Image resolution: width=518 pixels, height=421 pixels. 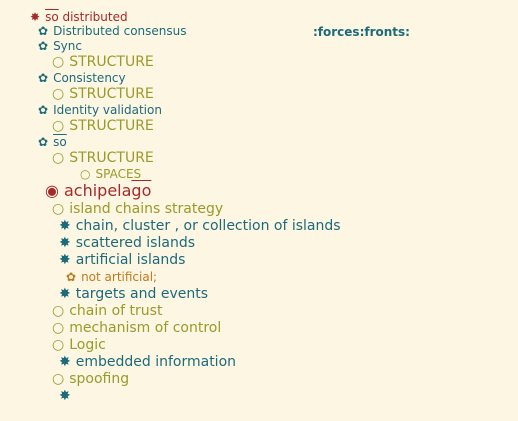 What do you see at coordinates (99, 379) in the screenshot?
I see `heading-label: spoofing` at bounding box center [99, 379].